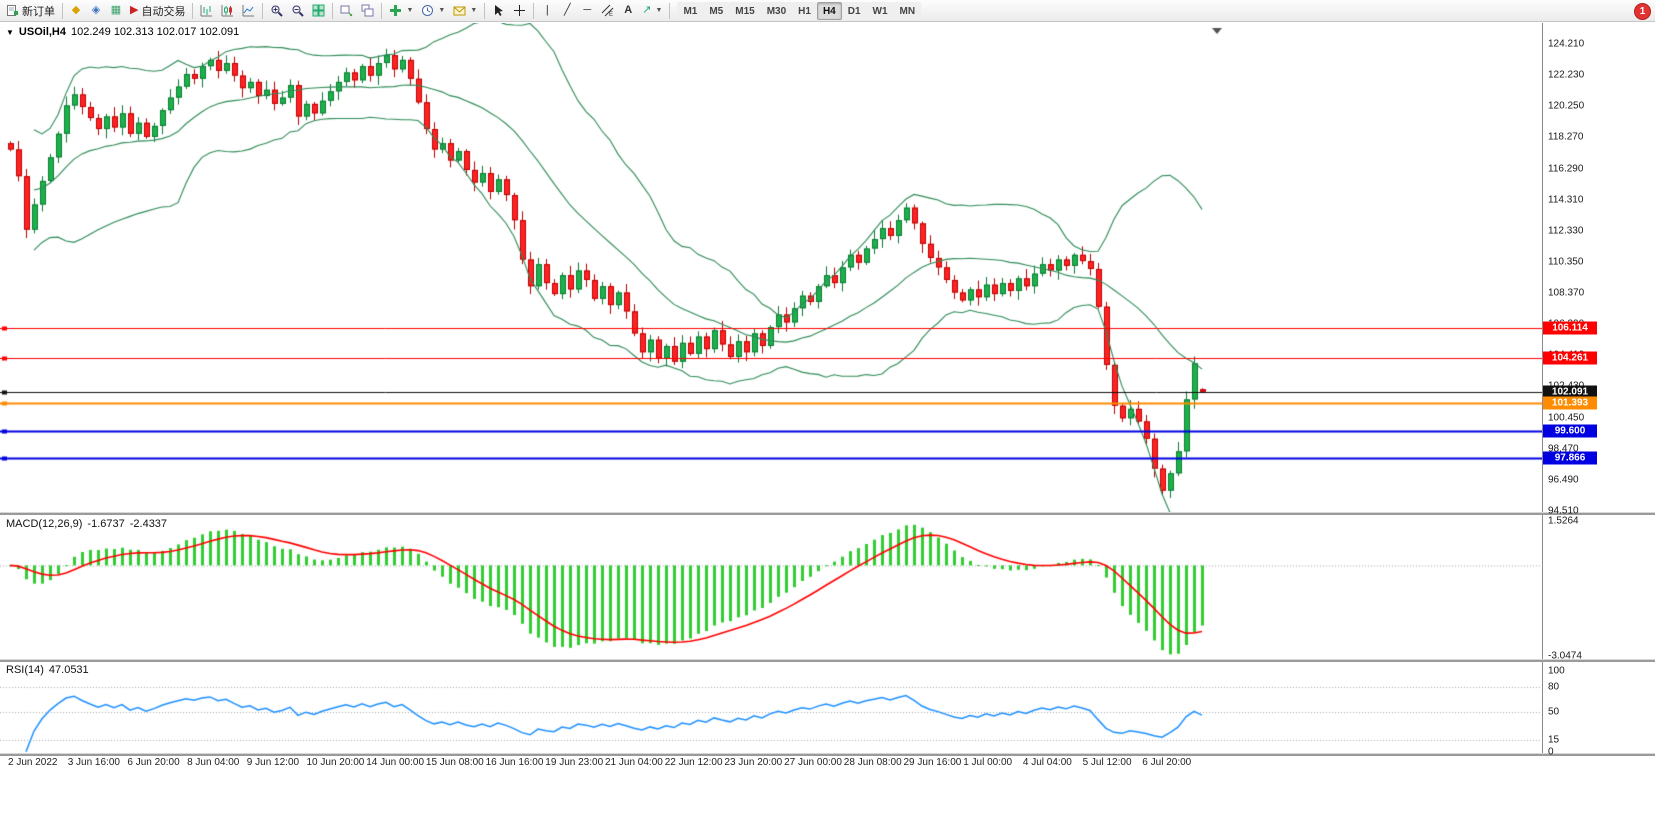 This screenshot has width=1655, height=817. What do you see at coordinates (273, 762) in the screenshot?
I see `time-axis-label: 9 Jun 12:00` at bounding box center [273, 762].